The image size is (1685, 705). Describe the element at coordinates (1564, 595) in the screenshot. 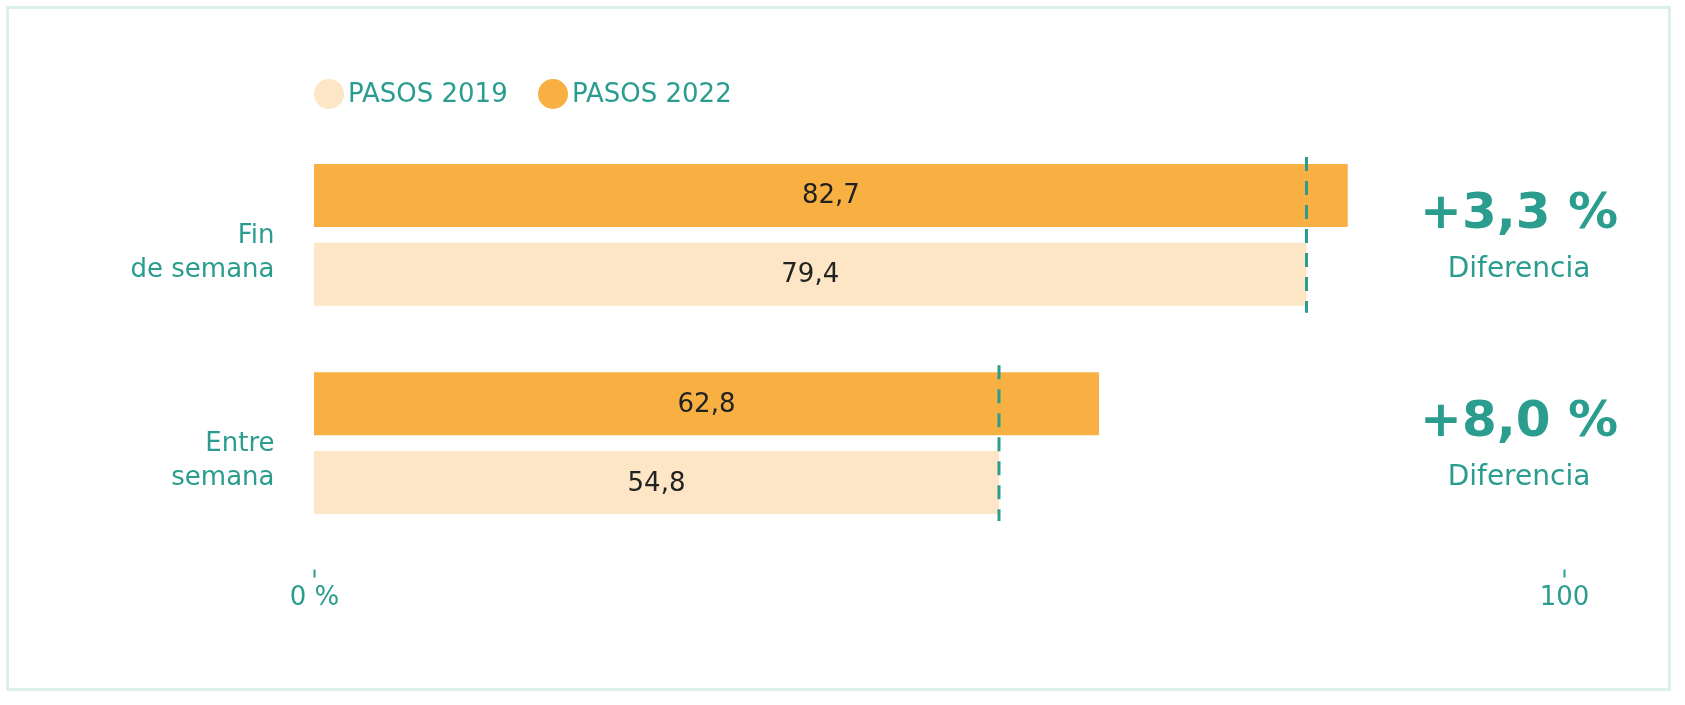

I see `x-tick-label: 100` at that location.